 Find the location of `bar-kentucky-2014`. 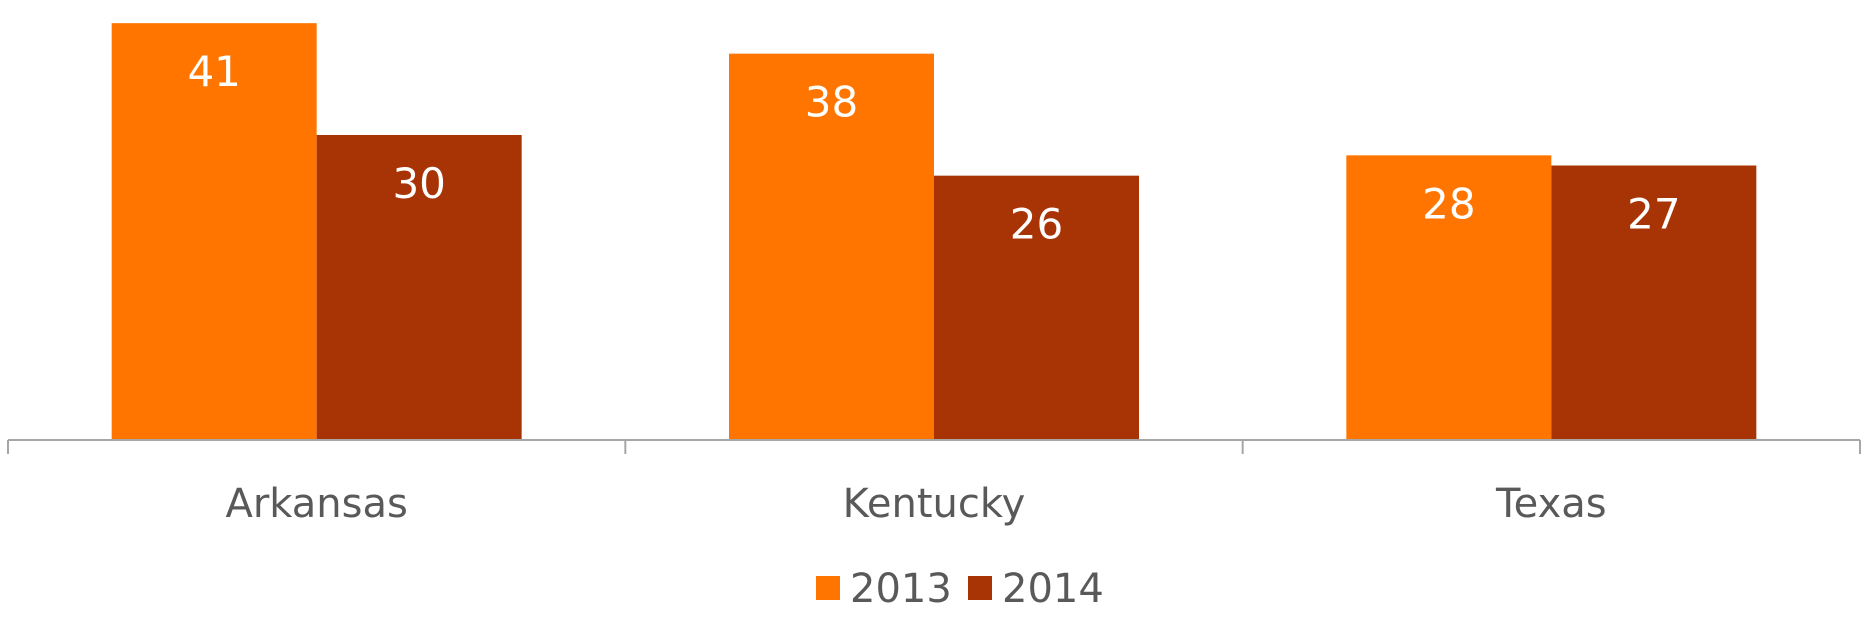

bar-kentucky-2014 is located at coordinates (1036, 307).